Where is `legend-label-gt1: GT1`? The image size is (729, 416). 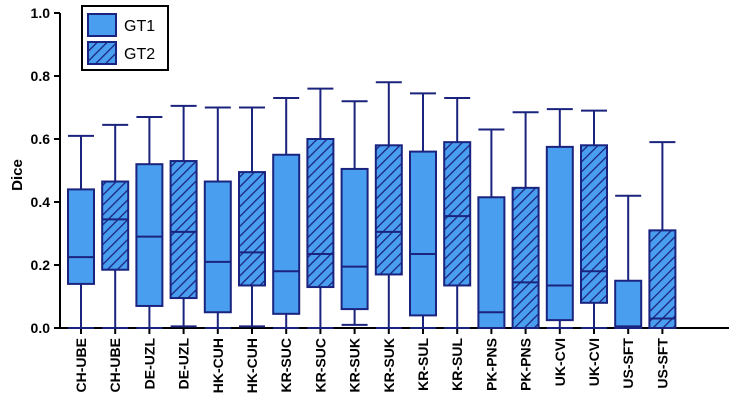
legend-label-gt1: GT1 is located at coordinates (139, 26).